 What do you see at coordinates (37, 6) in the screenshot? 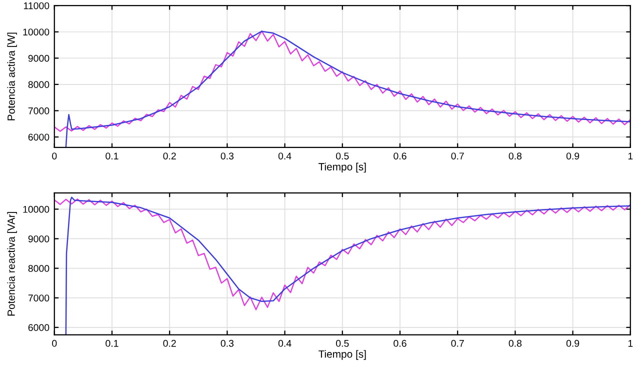
I see `y-tick-label: 11000` at bounding box center [37, 6].